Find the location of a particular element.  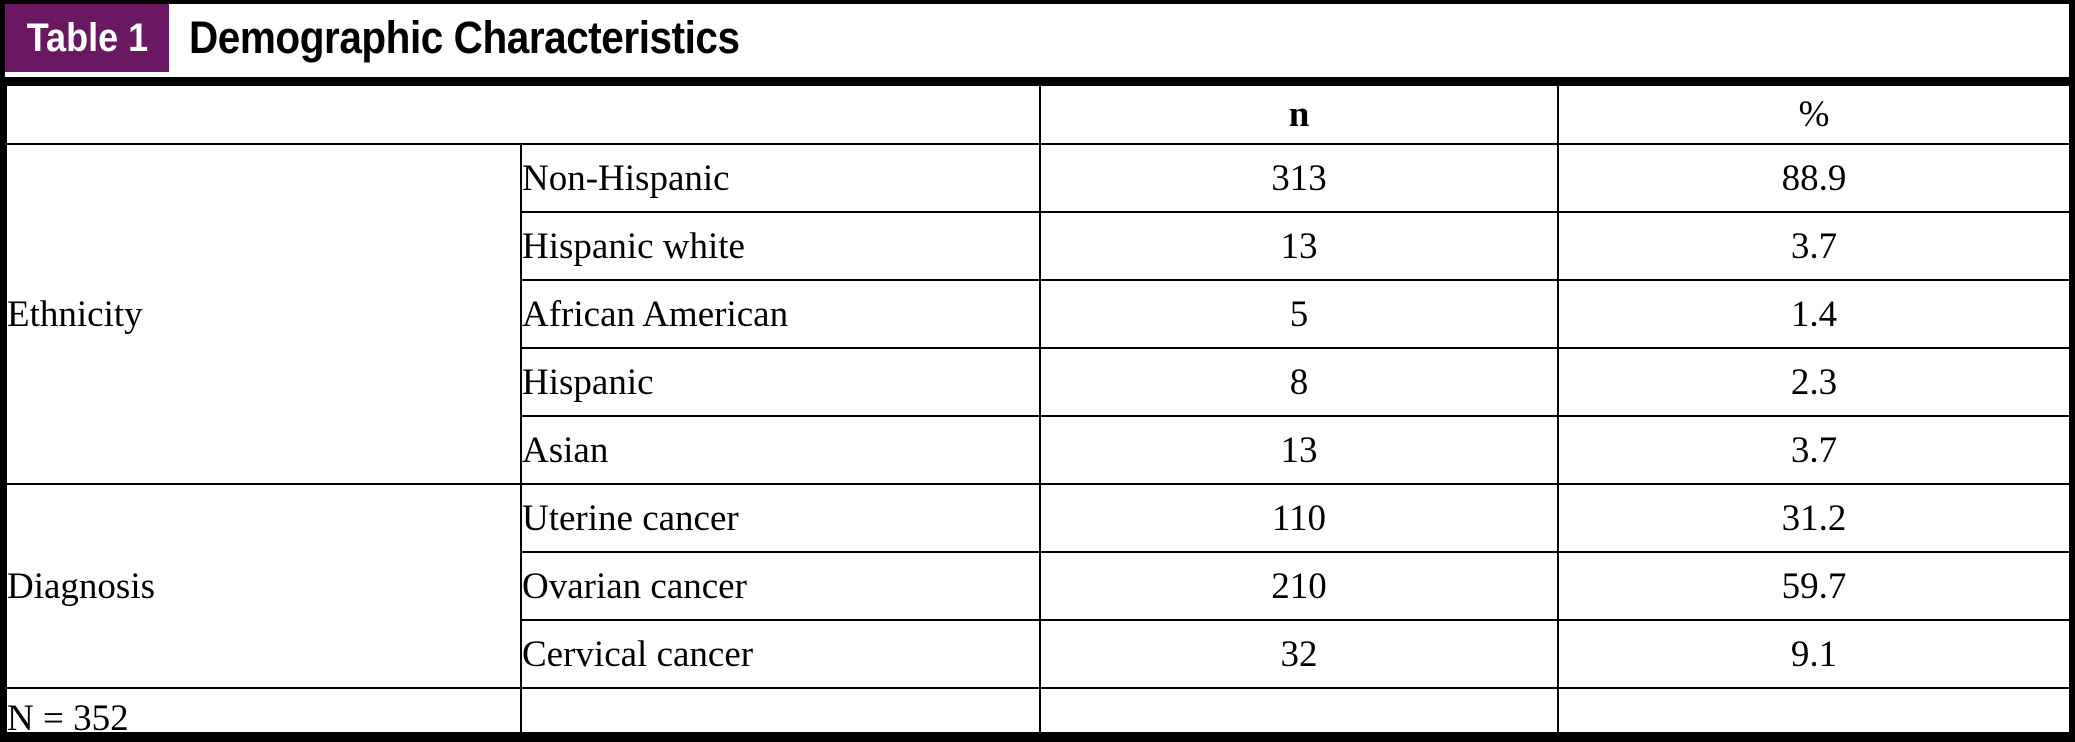

value-percent: 31.2 is located at coordinates (1813, 518).